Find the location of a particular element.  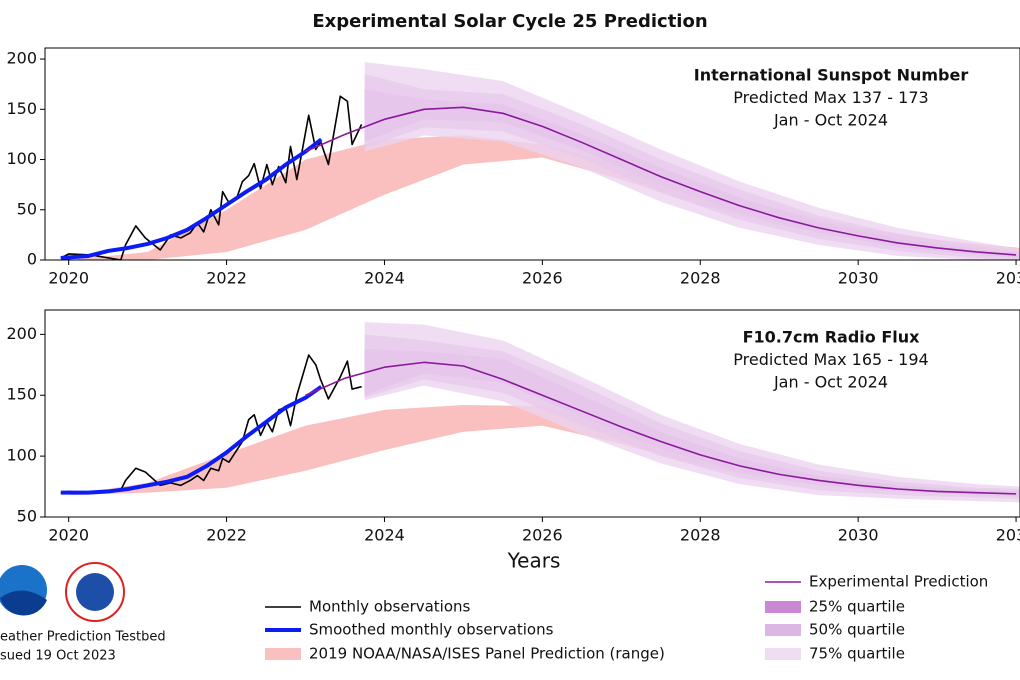

legend-label: 25% quartile is located at coordinates (857, 607).